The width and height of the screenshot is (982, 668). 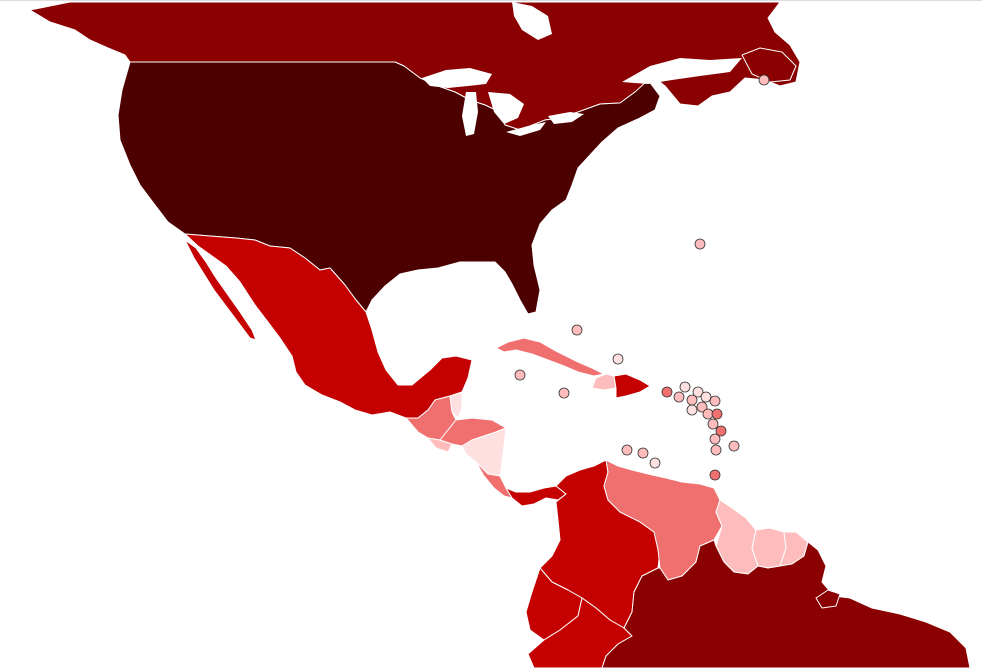 I want to click on country-belize, so click(x=456, y=405).